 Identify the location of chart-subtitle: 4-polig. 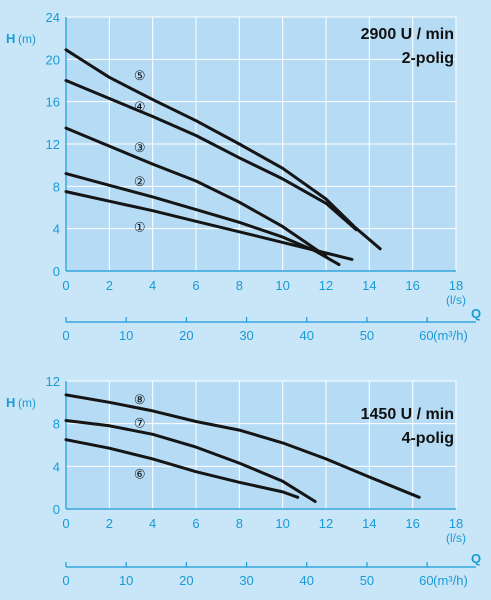
(428, 438).